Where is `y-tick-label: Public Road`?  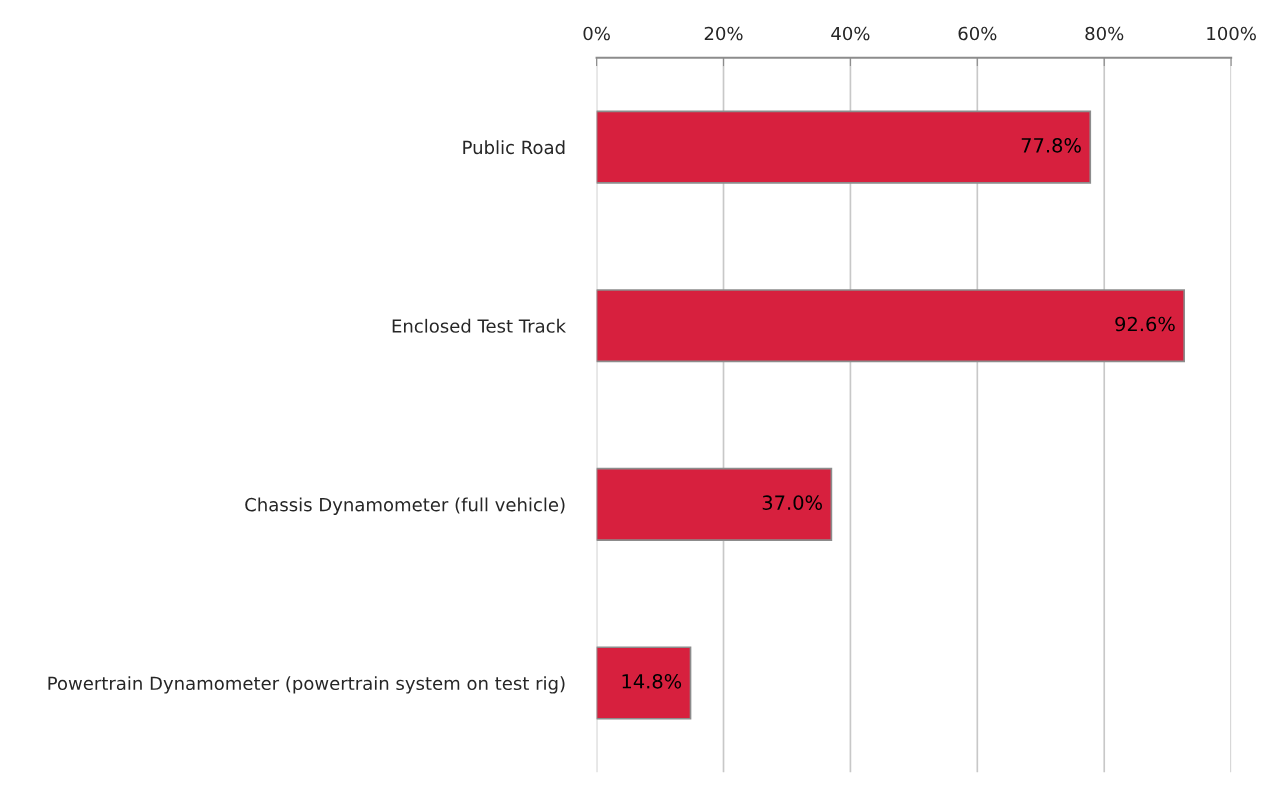
y-tick-label: Public Road is located at coordinates (514, 147).